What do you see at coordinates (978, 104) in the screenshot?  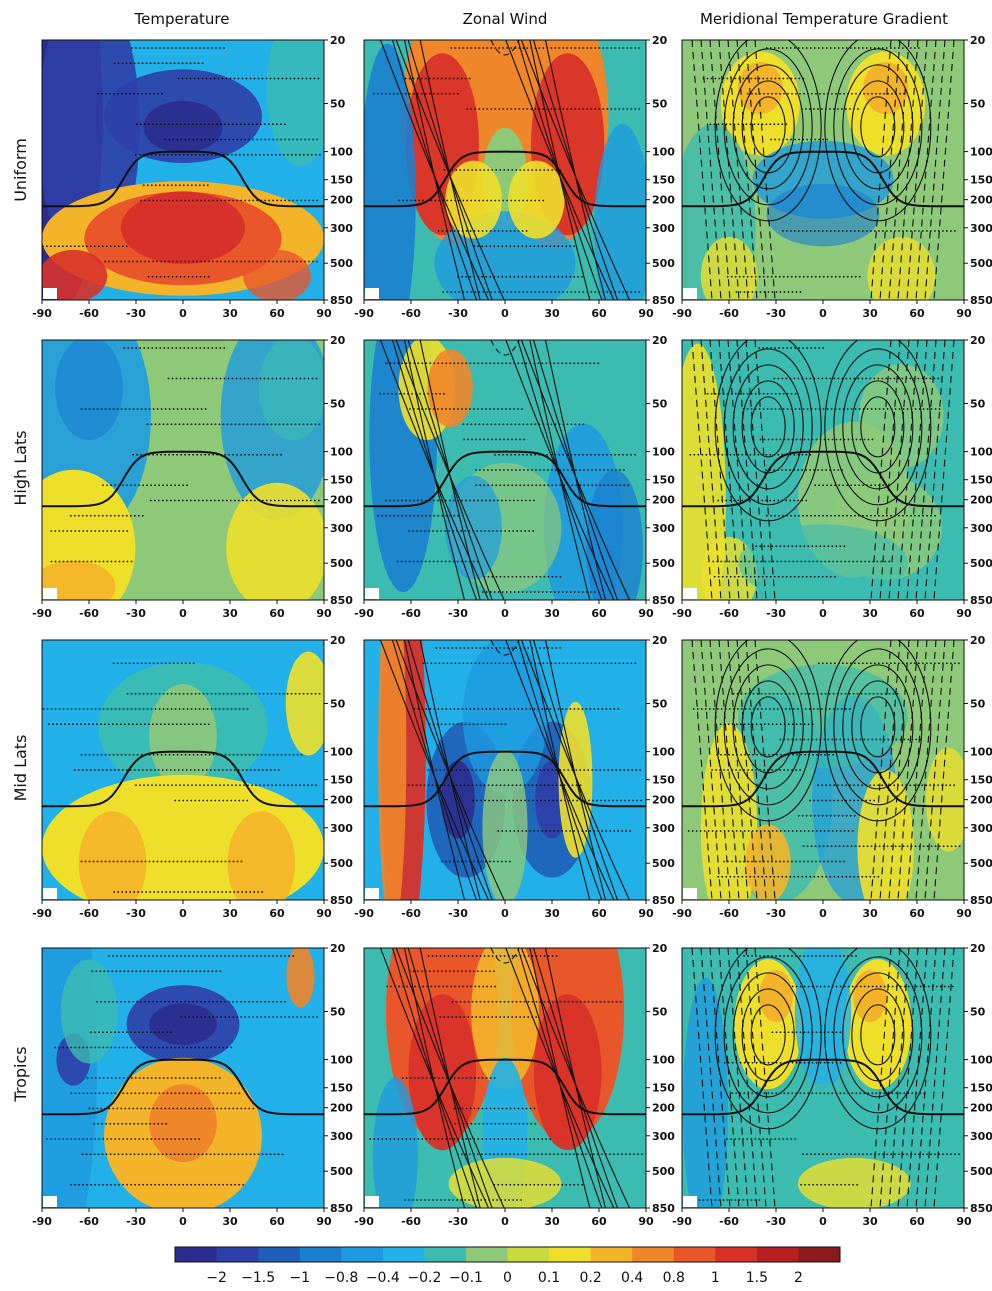 I see `y-tick-label: 50` at bounding box center [978, 104].